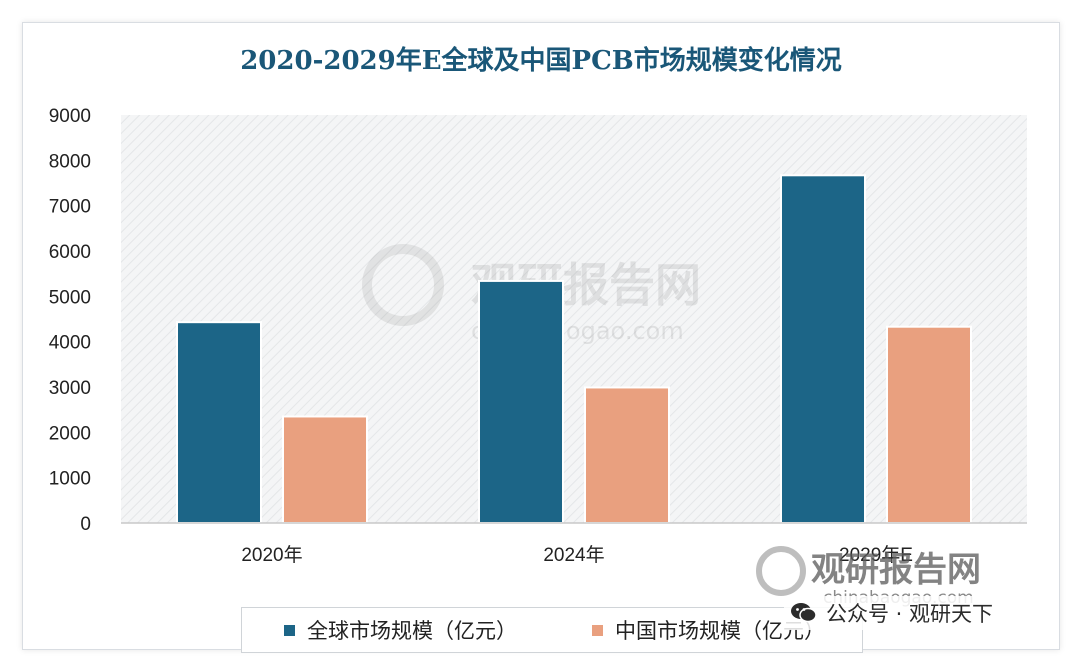  What do you see at coordinates (597, 630) in the screenshot?
I see `legend-swatch-china` at bounding box center [597, 630].